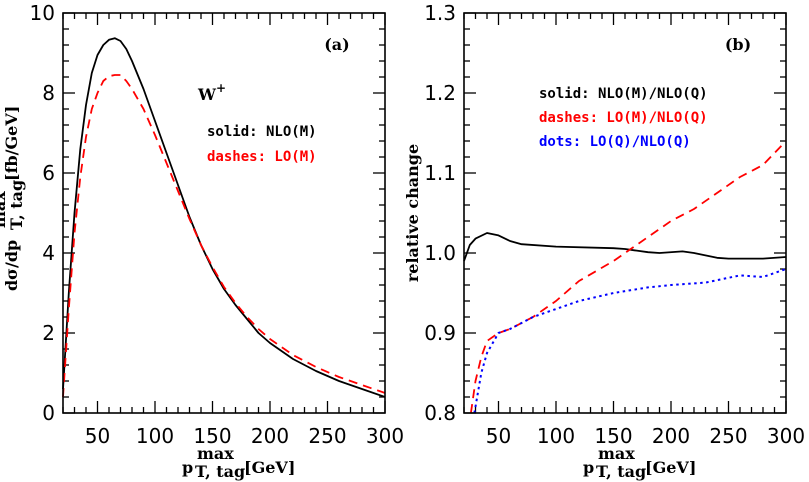 This screenshot has width=809, height=482. What do you see at coordinates (48, 173) in the screenshot?
I see `y-tick-label: 6` at bounding box center [48, 173].